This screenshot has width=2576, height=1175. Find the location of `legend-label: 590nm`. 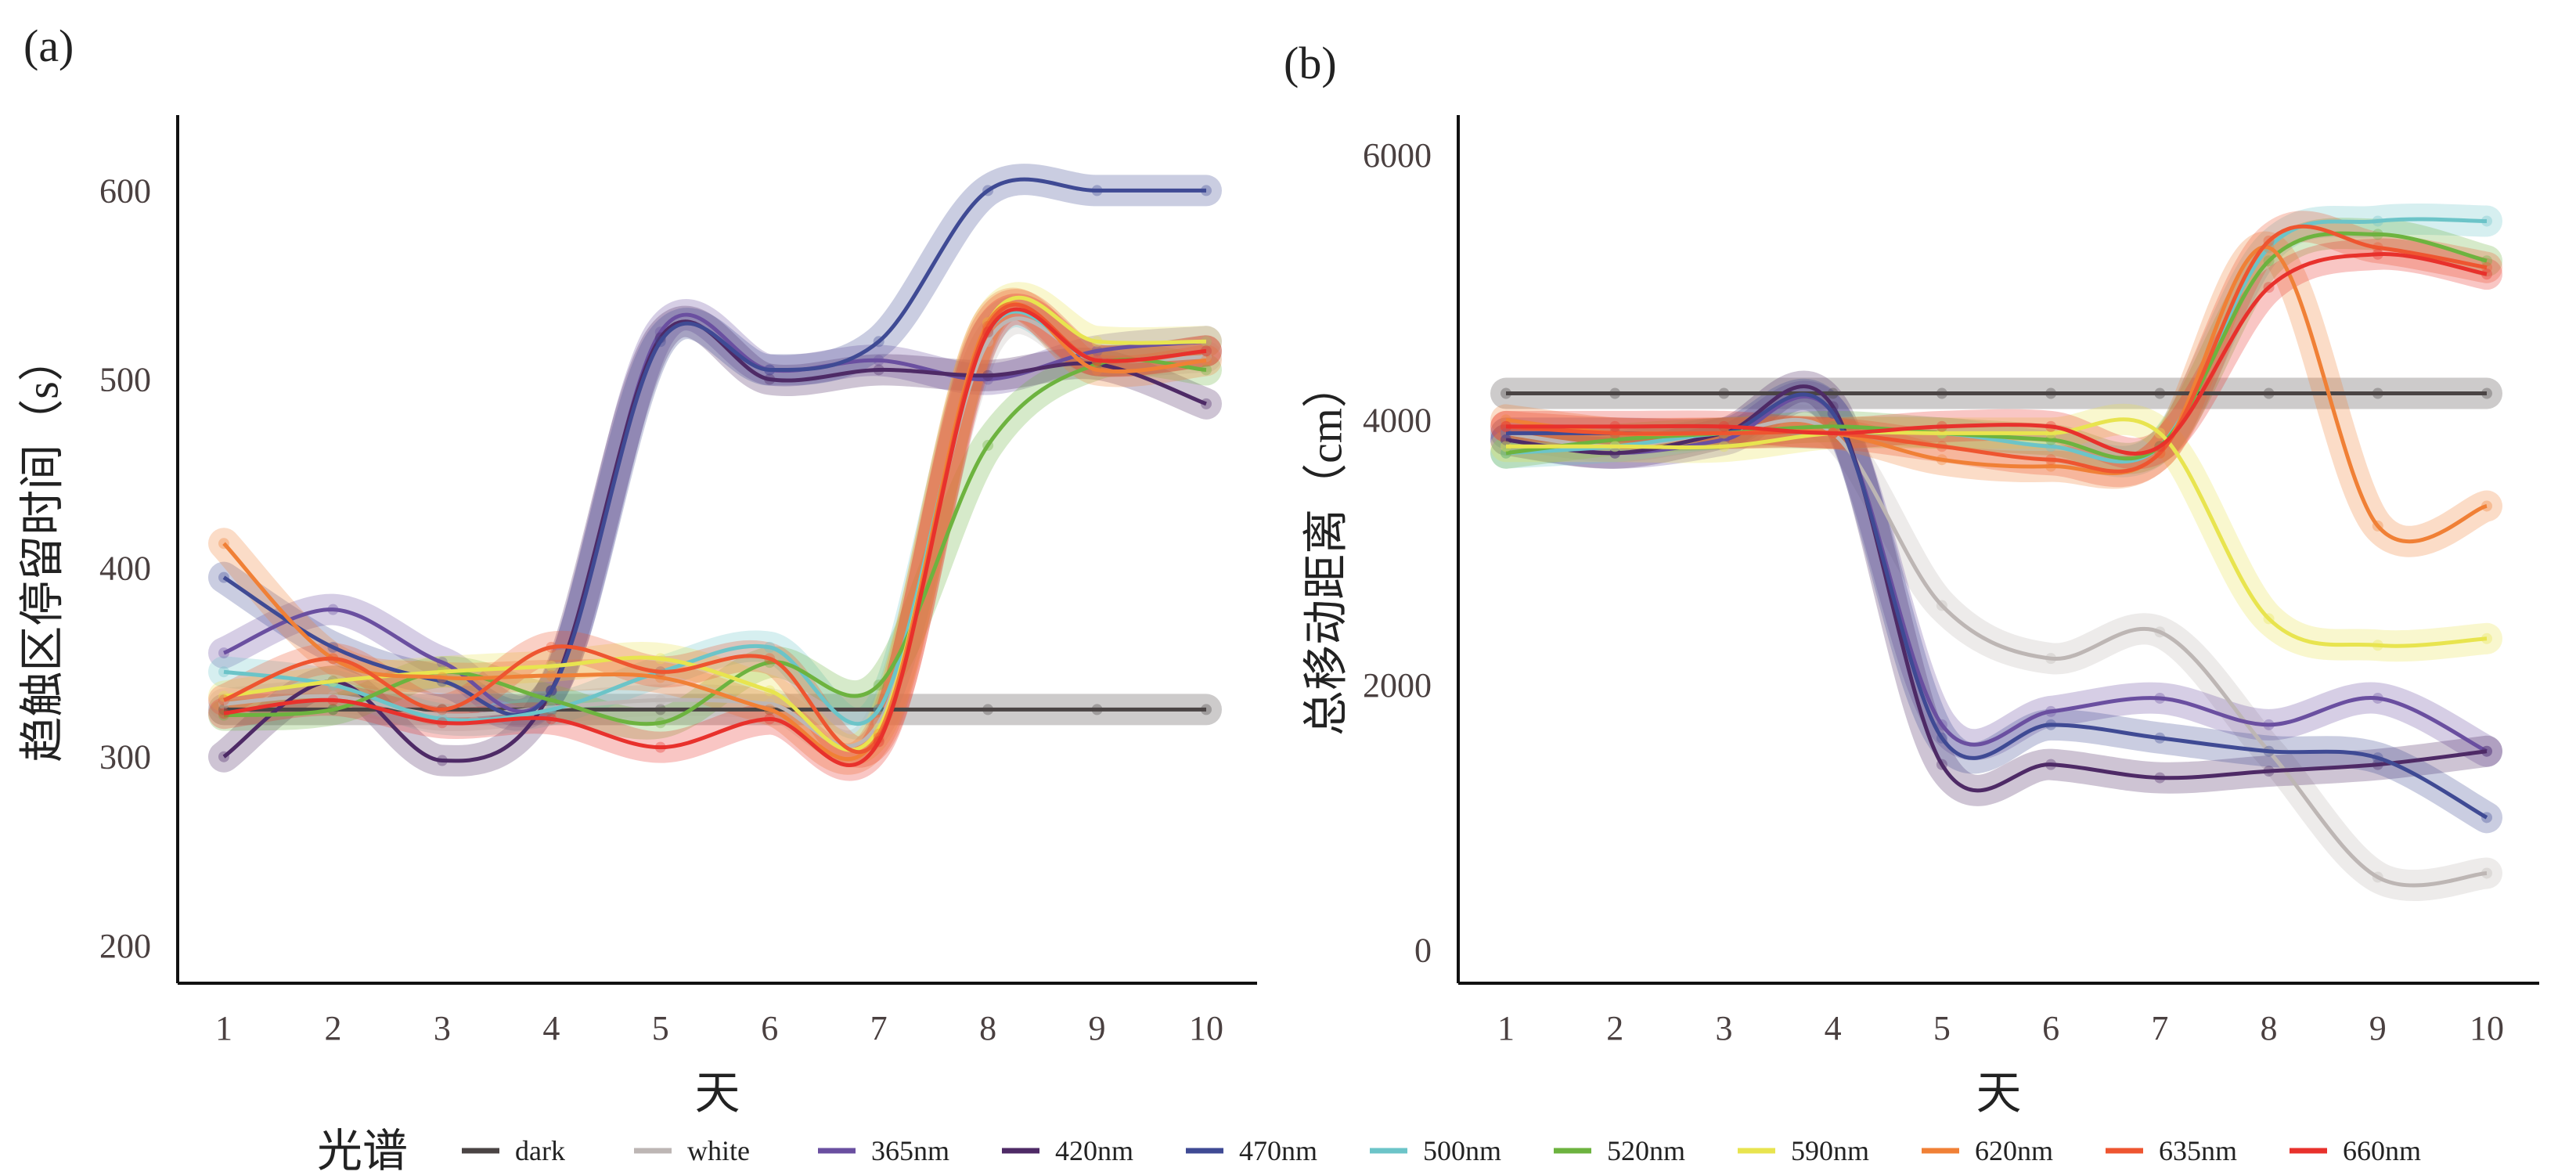

legend-label: 590nm is located at coordinates (1830, 1150).